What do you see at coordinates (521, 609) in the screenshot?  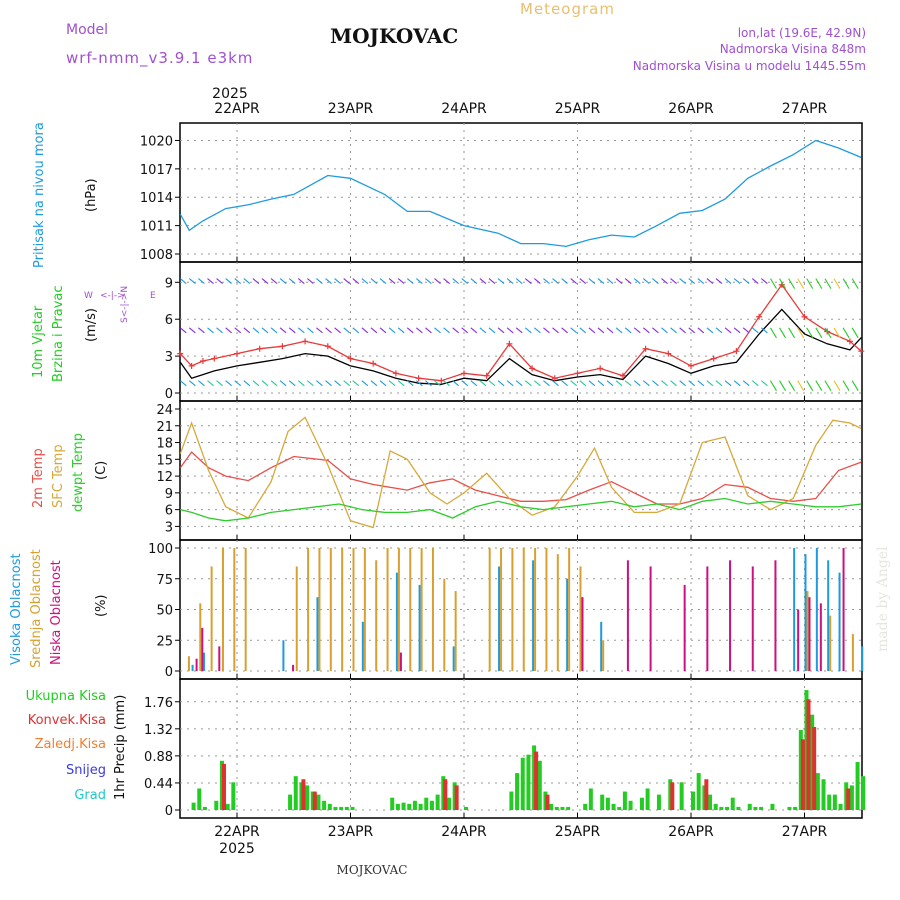 I see `panel-frame-clouds` at bounding box center [521, 609].